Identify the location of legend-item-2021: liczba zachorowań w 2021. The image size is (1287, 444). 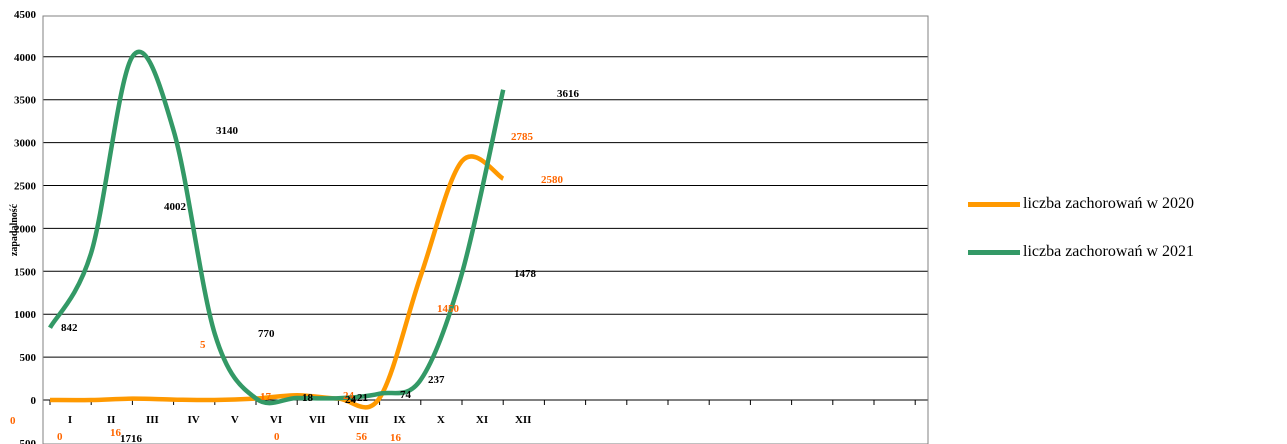
(1081, 252).